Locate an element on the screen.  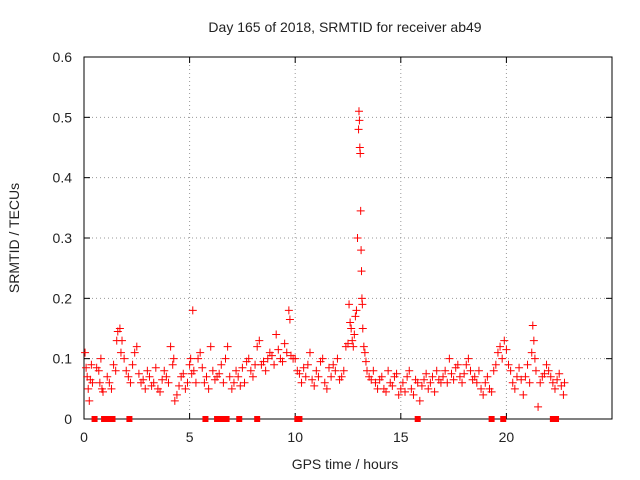
y-tick-label: 0.6 is located at coordinates (63, 57).